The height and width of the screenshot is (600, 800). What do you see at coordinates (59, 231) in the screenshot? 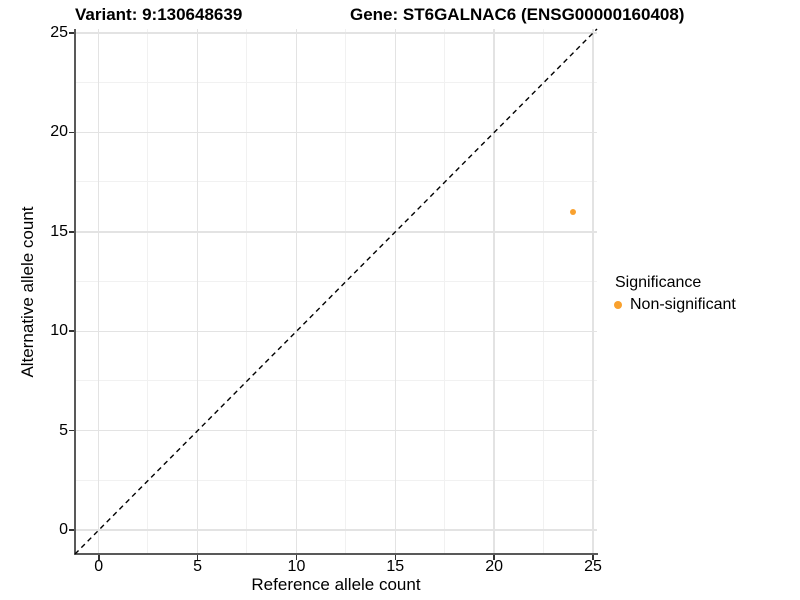
I see `y-tick-label: 15` at bounding box center [59, 231].